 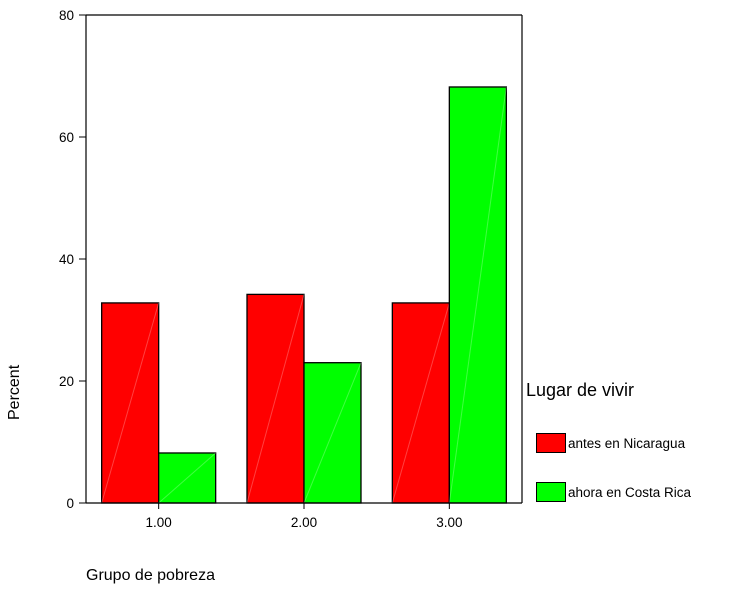 I want to click on bar-antes-en-nicaragua-2.00, so click(x=275, y=398).